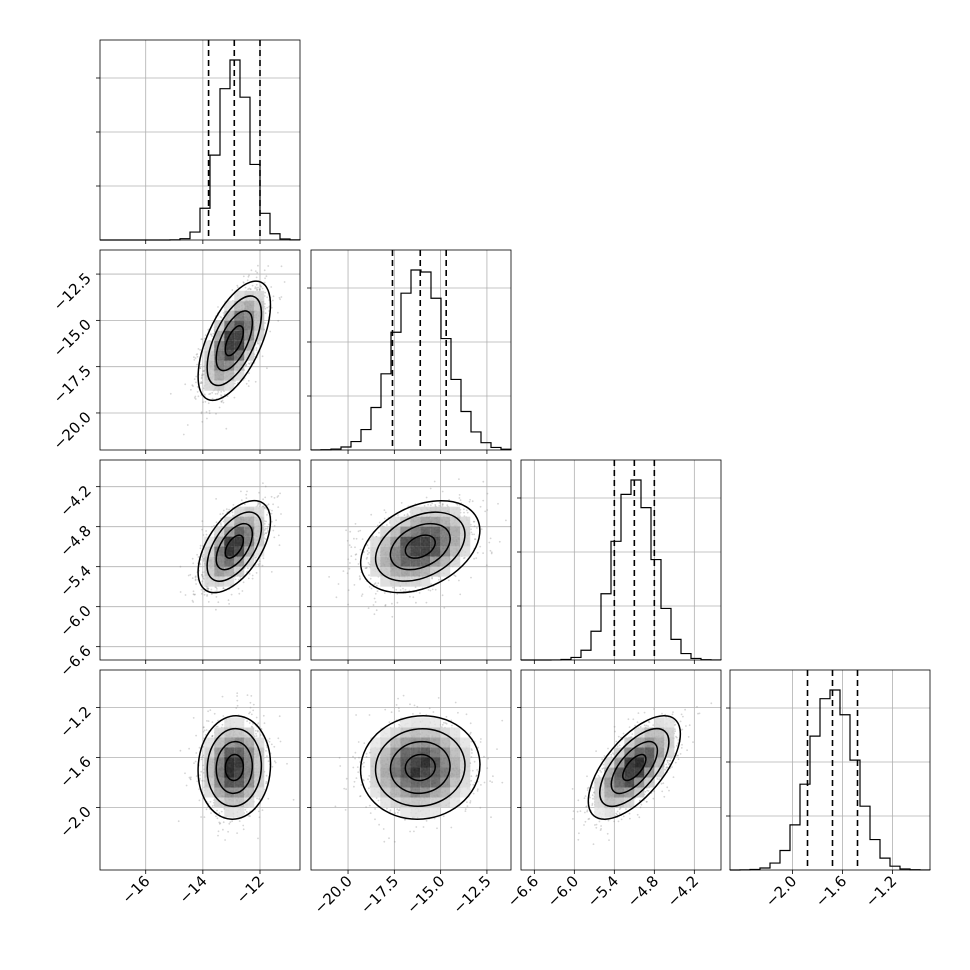 Image resolution: width=970 pixels, height=970 pixels. I want to click on histogram-step, so click(830, 780).